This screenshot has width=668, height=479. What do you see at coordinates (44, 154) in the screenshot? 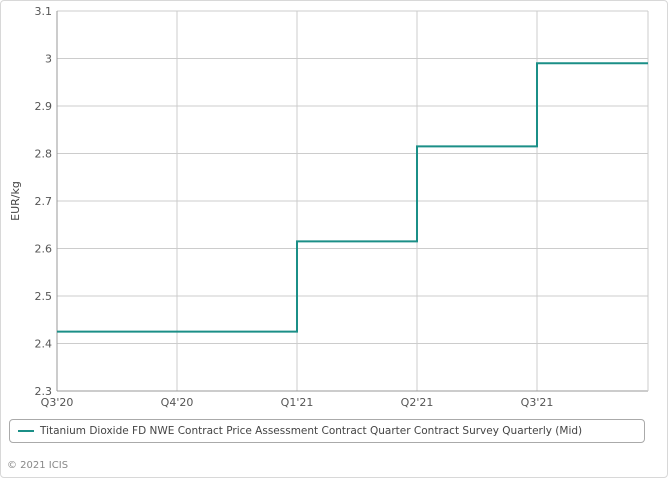
I see `y-tick-label: 2.8` at bounding box center [44, 154].